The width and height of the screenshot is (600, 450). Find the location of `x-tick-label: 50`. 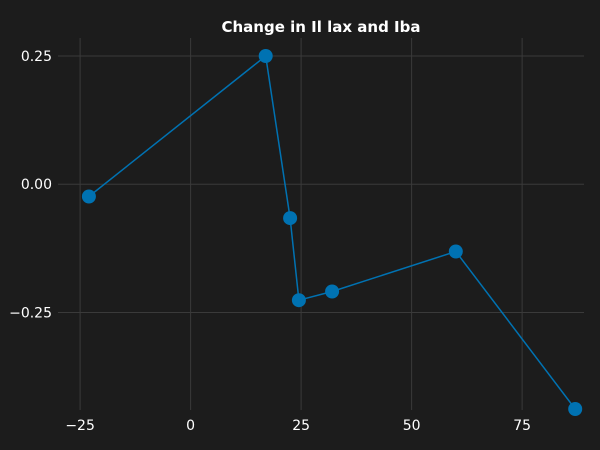

x-tick-label: 50 is located at coordinates (412, 426).